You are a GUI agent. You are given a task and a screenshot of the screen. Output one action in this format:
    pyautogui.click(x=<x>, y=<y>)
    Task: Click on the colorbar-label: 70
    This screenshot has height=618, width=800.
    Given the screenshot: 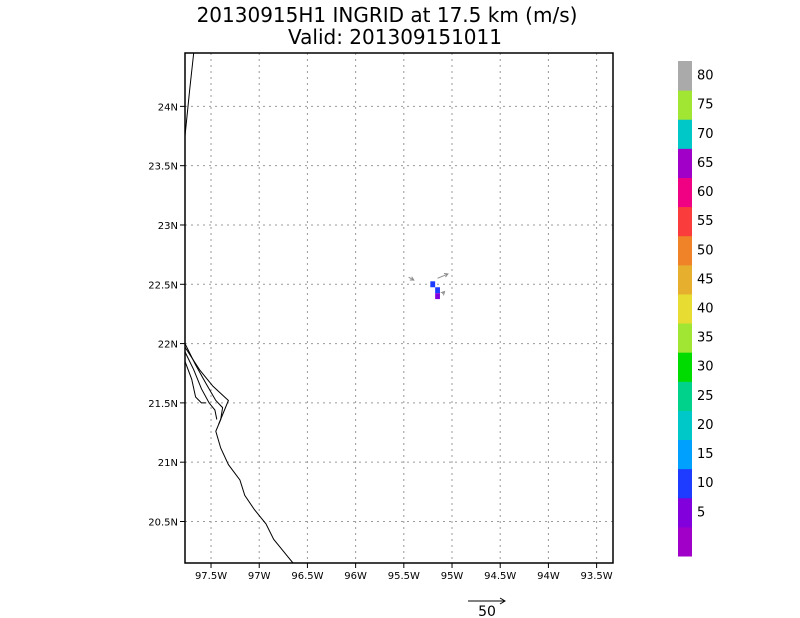 What is the action you would take?
    pyautogui.click(x=705, y=134)
    